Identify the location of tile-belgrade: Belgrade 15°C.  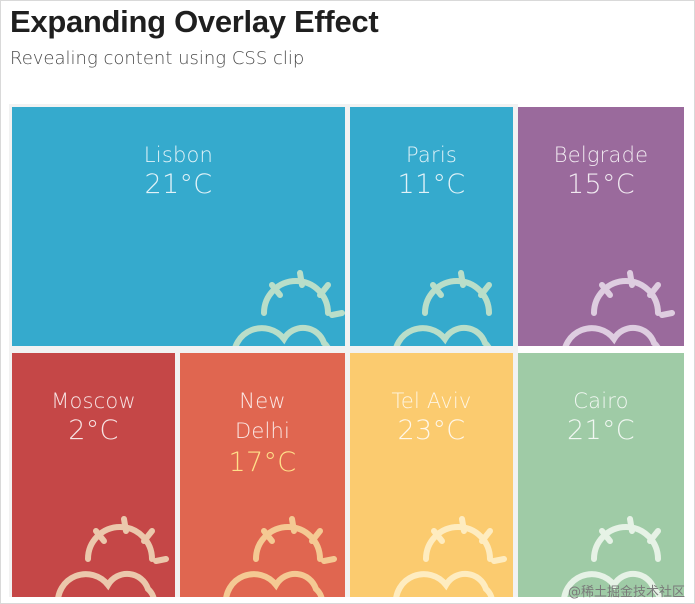
(601, 226).